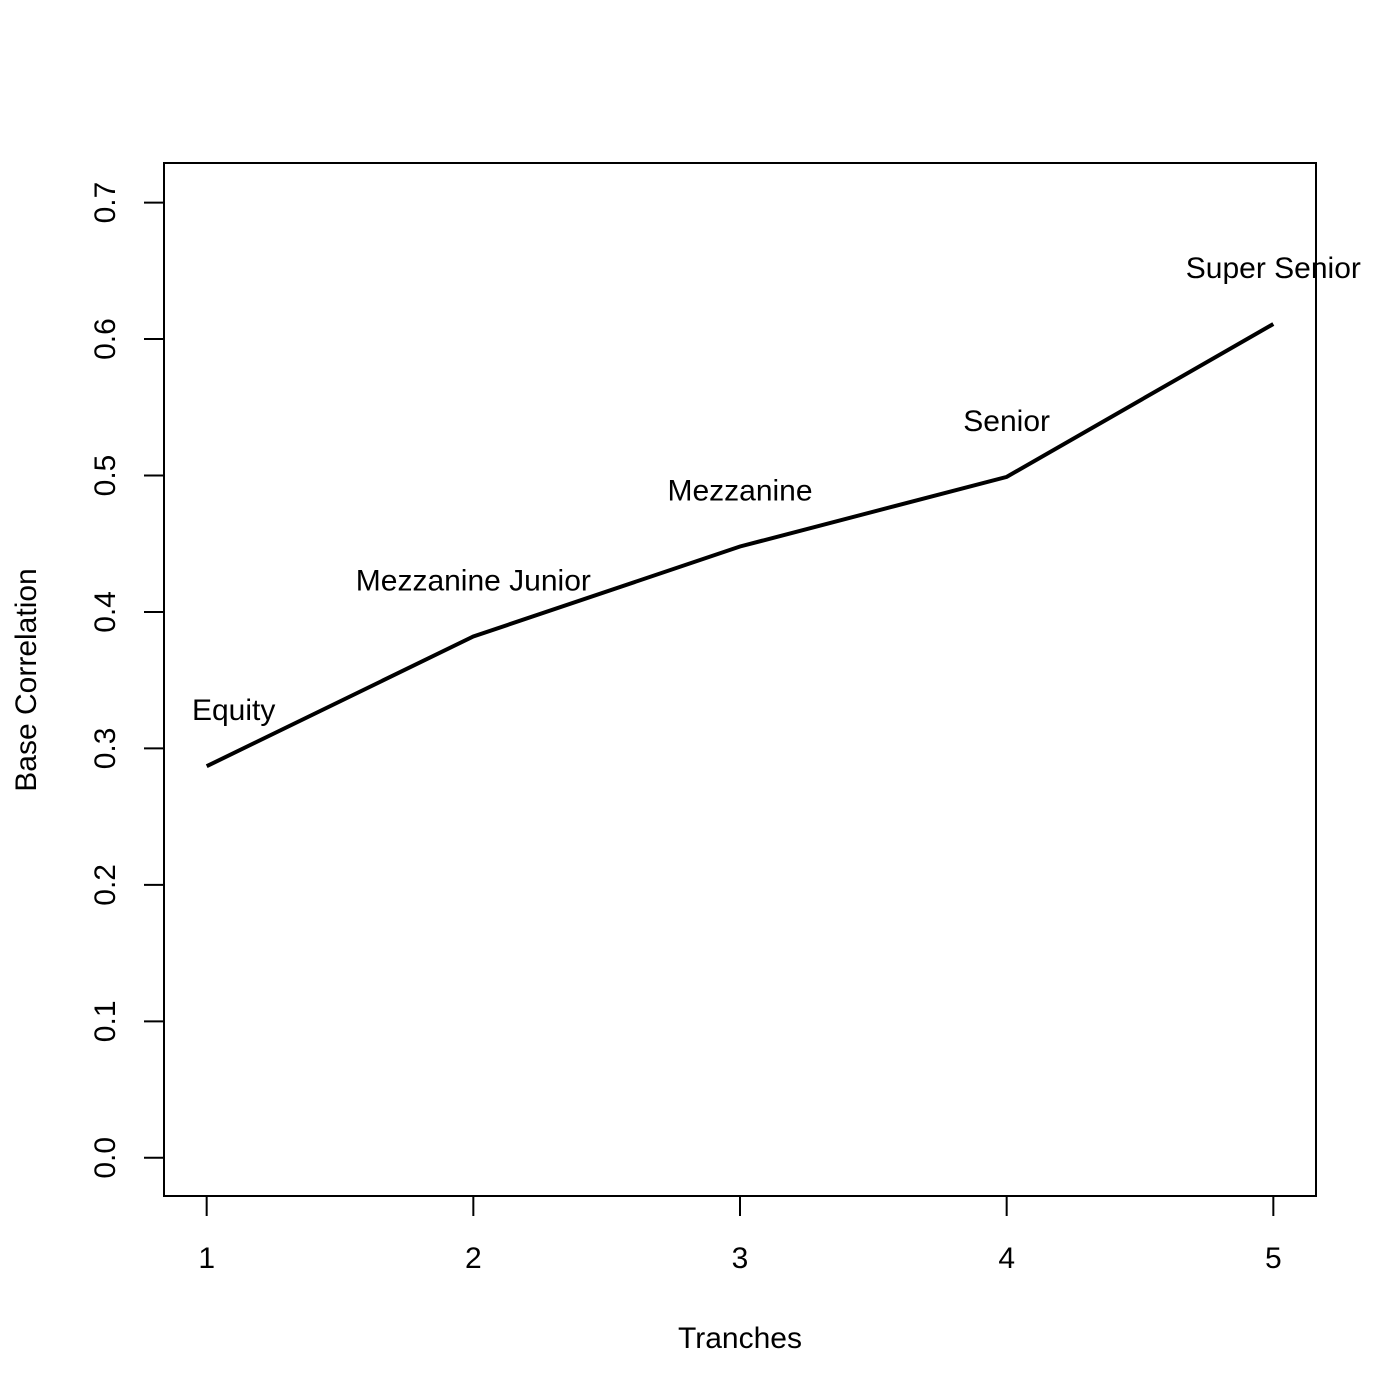 This screenshot has height=1400, width=1400. What do you see at coordinates (105, 1158) in the screenshot?
I see `y-tick-label: 0.0` at bounding box center [105, 1158].